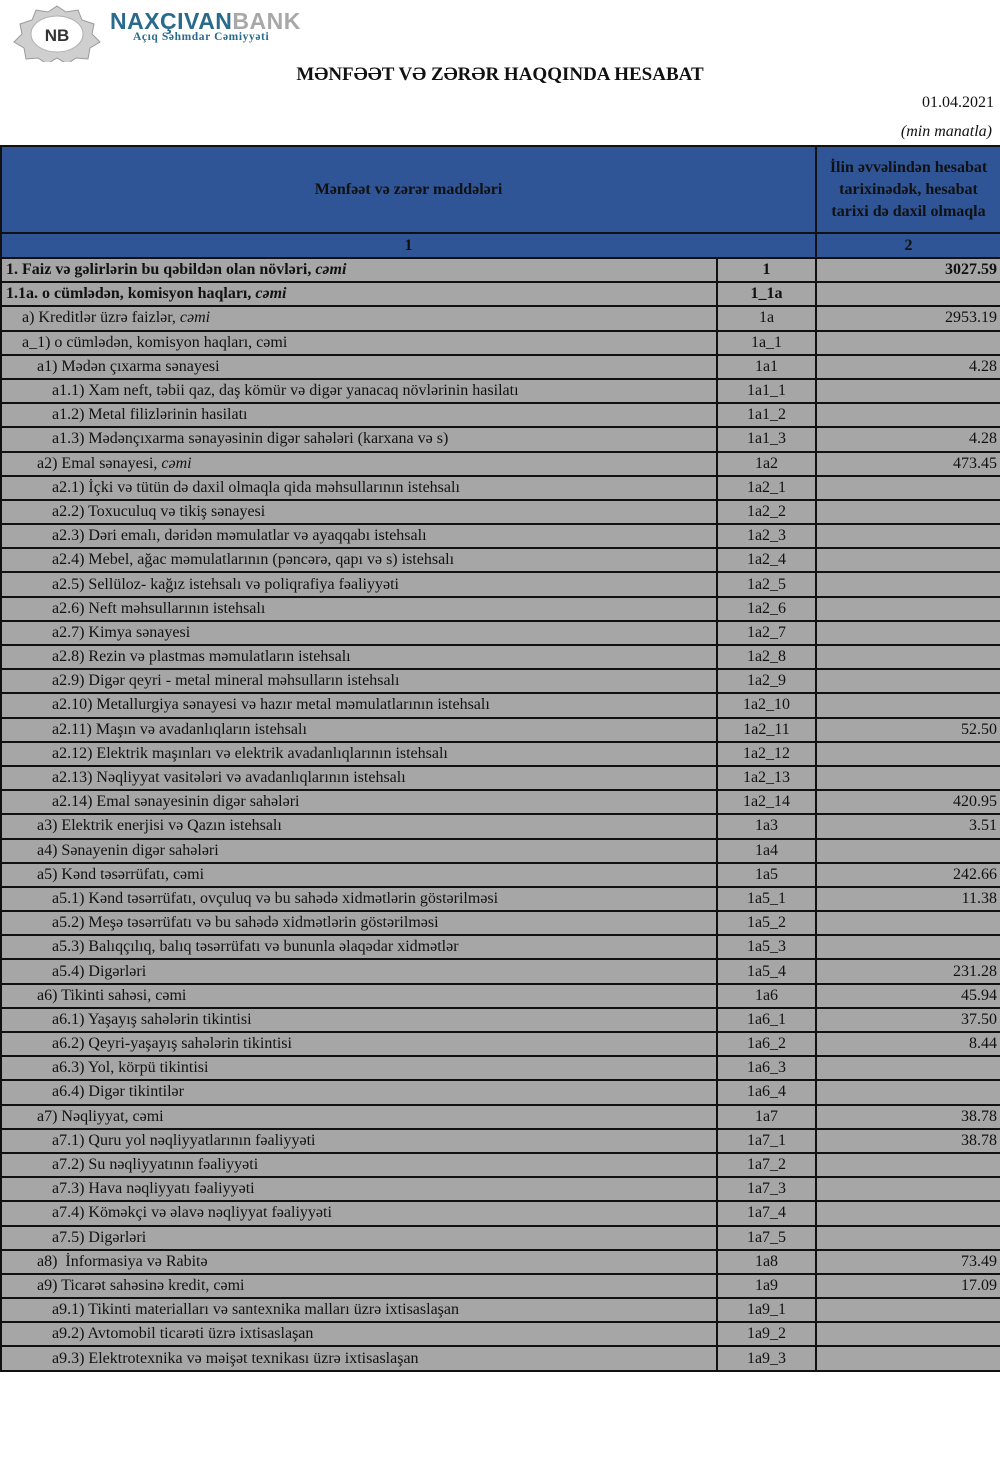 This screenshot has width=1000, height=1467. What do you see at coordinates (409, 245) in the screenshot?
I see `header-number-1: 1` at bounding box center [409, 245].